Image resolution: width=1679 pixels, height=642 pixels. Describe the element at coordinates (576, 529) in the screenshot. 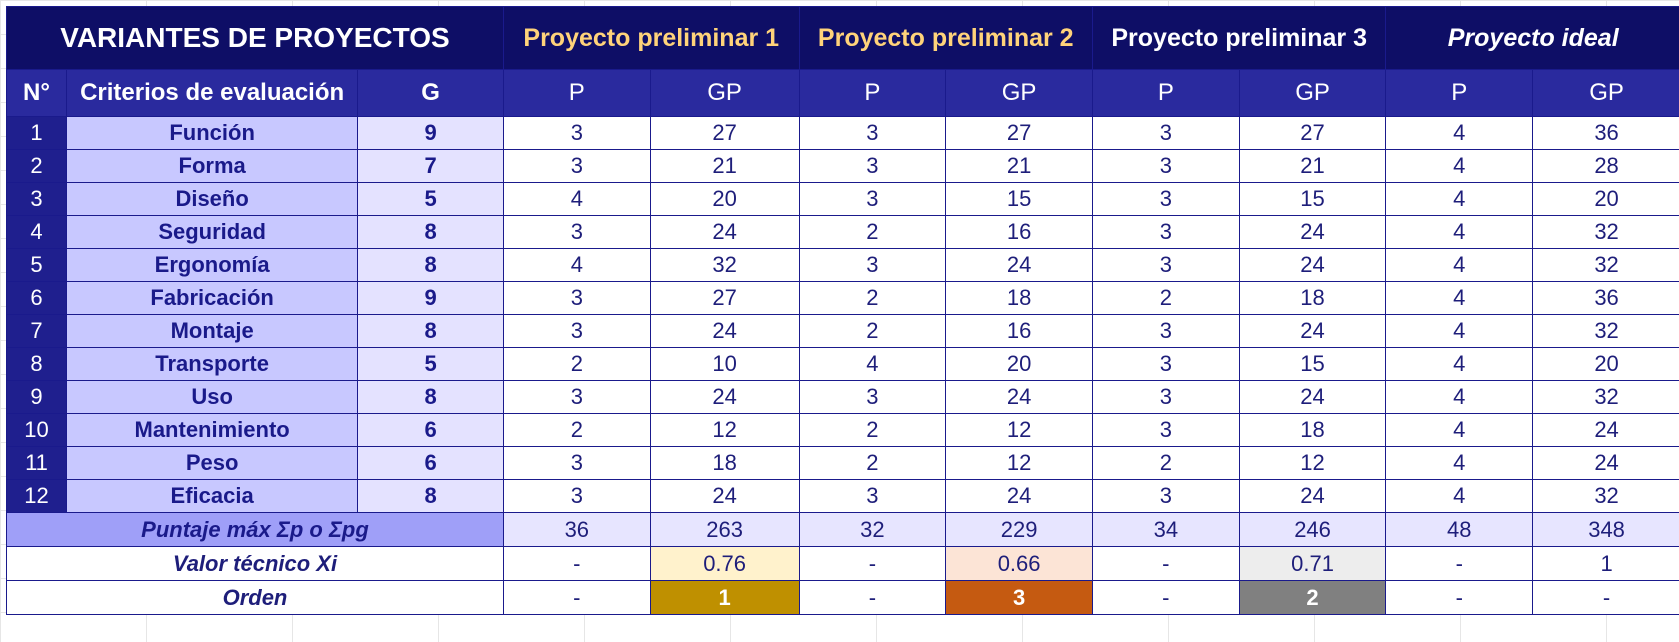

I see `max-score-cell: 36` at that location.